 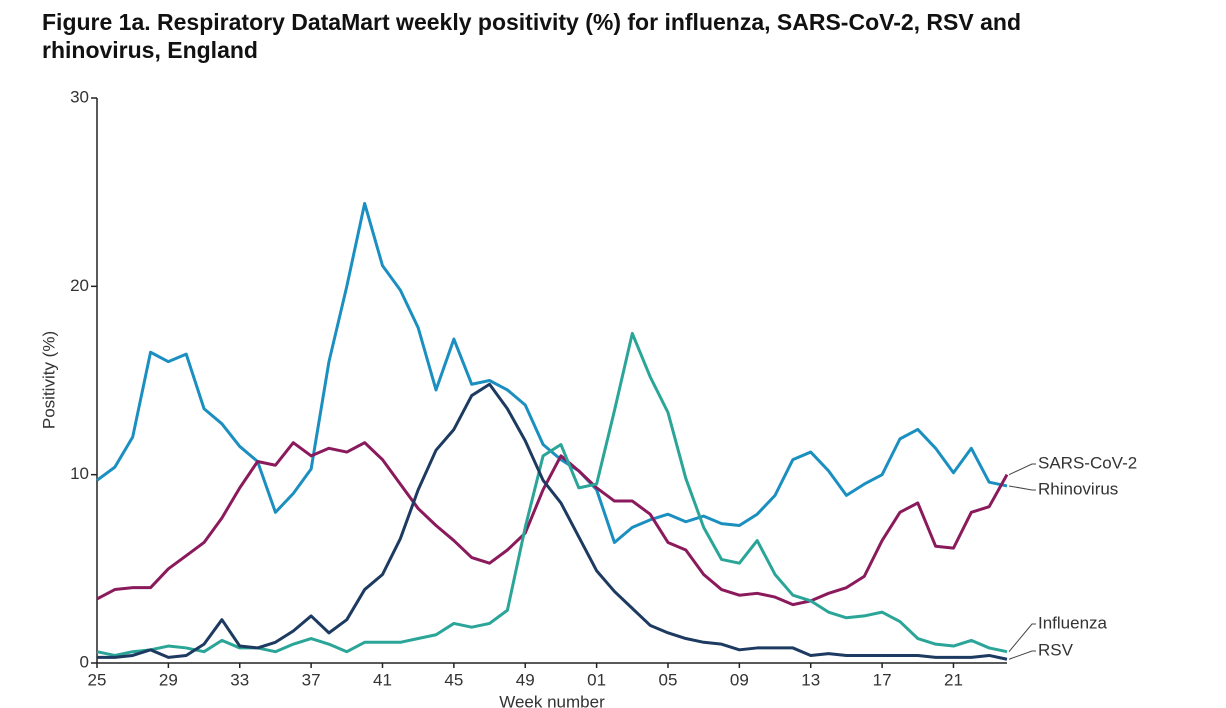 What do you see at coordinates (1078, 488) in the screenshot?
I see `legend-label: Rhinovirus` at bounding box center [1078, 488].